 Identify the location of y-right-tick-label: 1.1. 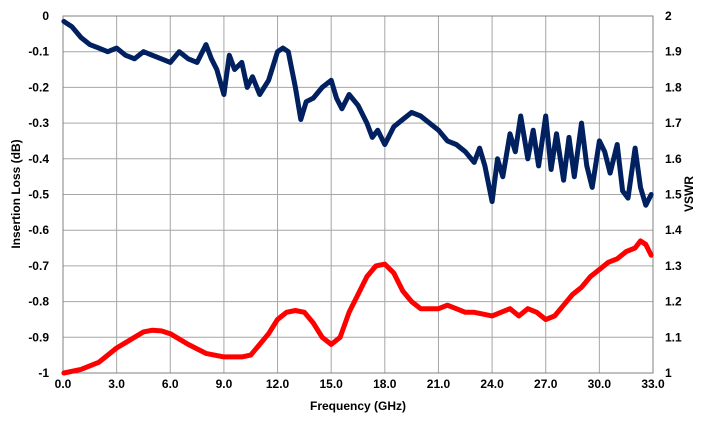
(673, 337).